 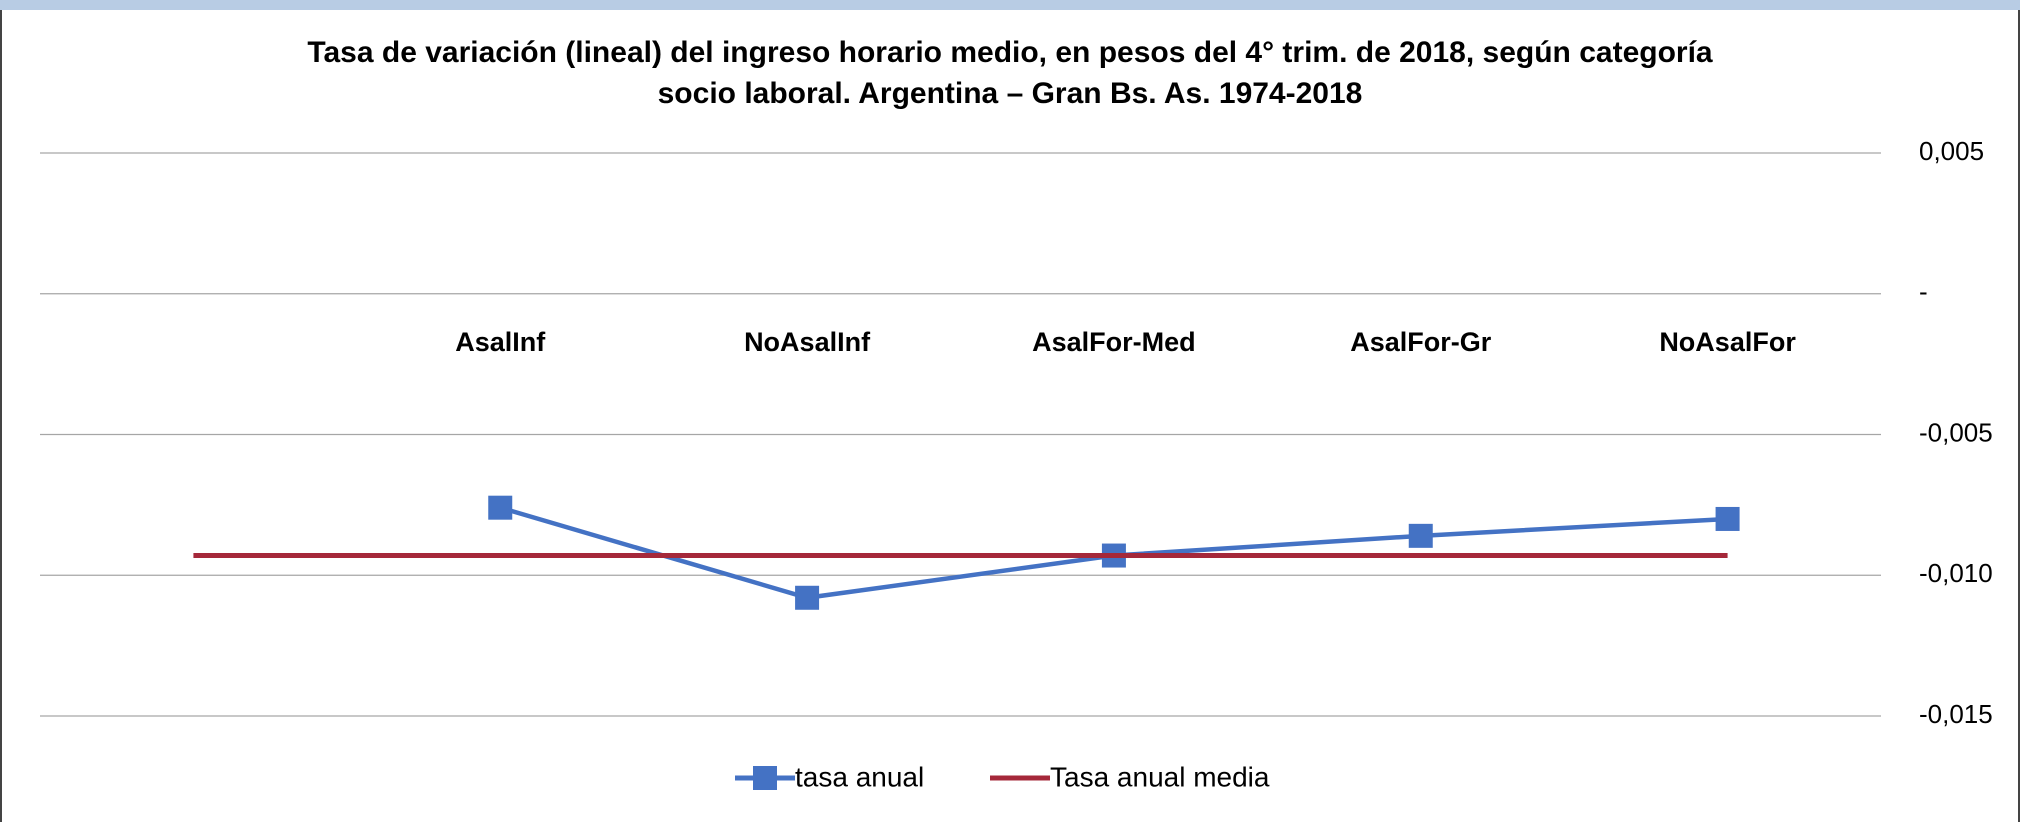 What do you see at coordinates (1727, 342) in the screenshot?
I see `x-tick-label: NoAsalFor` at bounding box center [1727, 342].